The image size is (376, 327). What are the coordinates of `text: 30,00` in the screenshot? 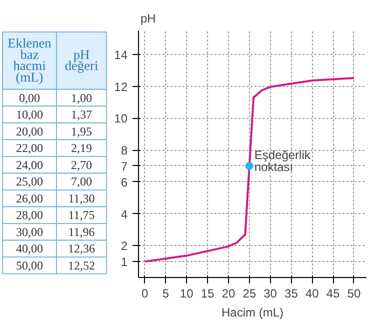 It's located at (29, 231).